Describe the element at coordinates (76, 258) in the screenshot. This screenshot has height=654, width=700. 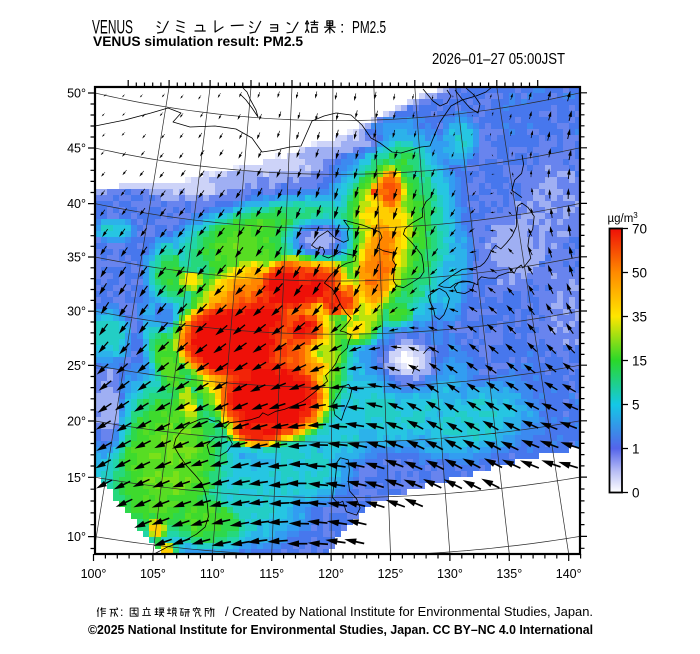
I see `svg-text: 35°` at that location.